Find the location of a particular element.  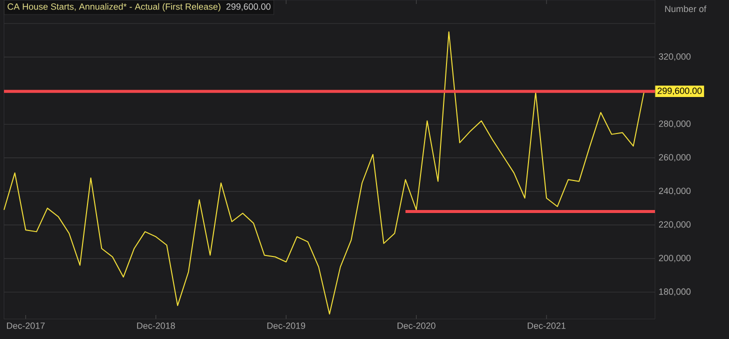

x-tick-label: Dec-2017 is located at coordinates (25, 325).